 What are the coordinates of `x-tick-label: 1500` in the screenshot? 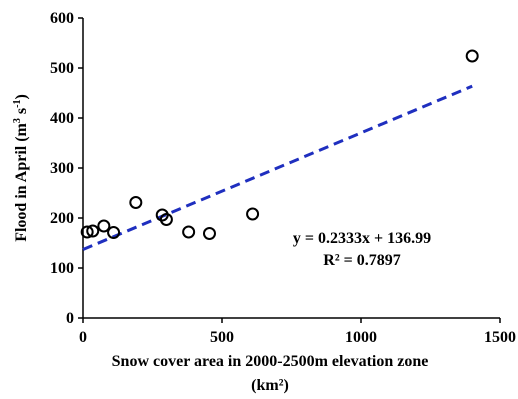 It's located at (500, 337).